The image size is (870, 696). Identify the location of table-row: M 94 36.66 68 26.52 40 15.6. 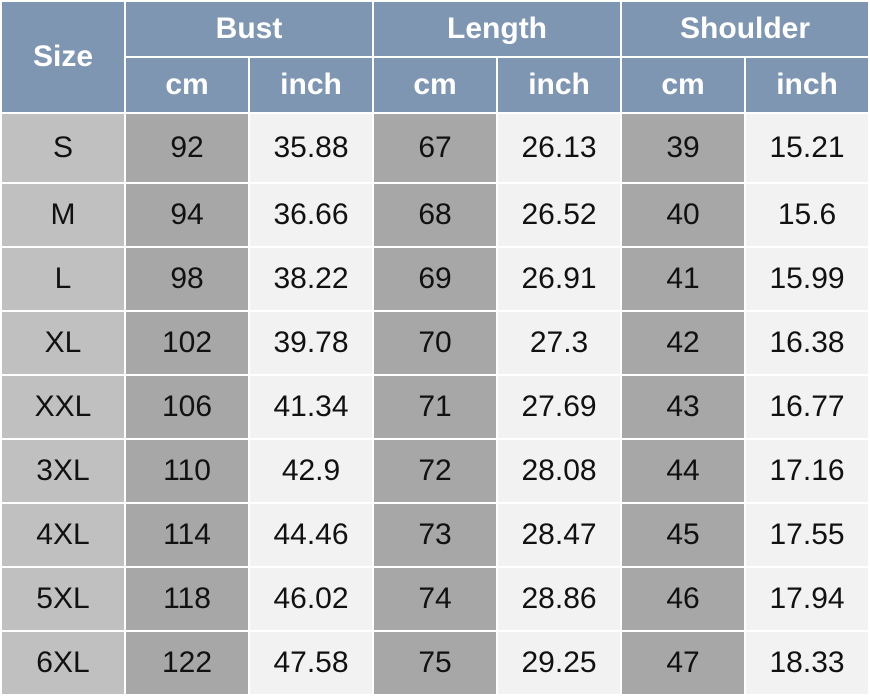
(435, 215).